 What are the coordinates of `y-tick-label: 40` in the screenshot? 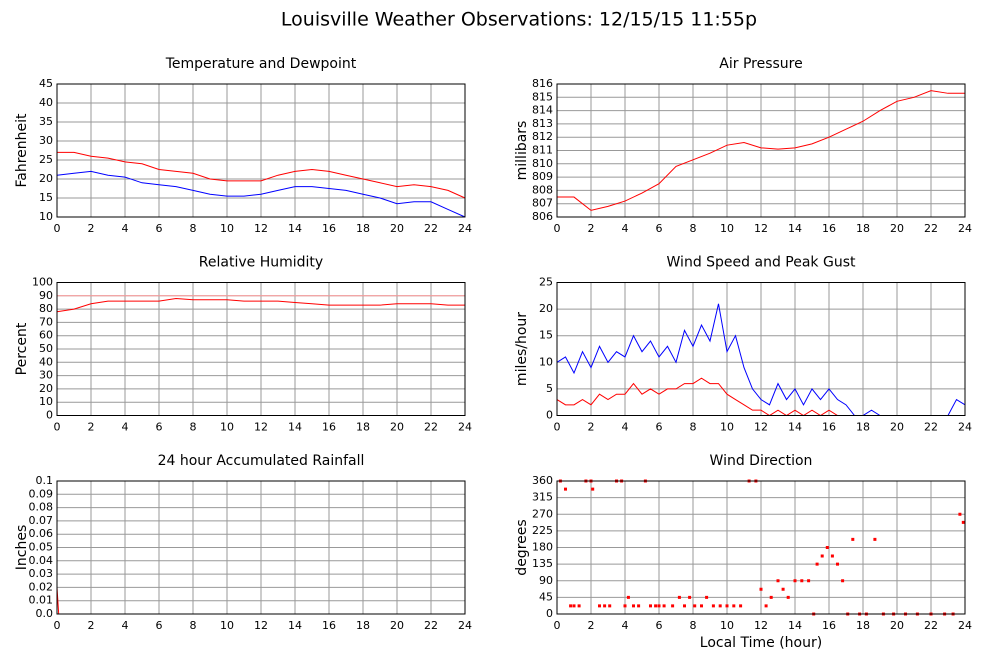 It's located at (46, 102).